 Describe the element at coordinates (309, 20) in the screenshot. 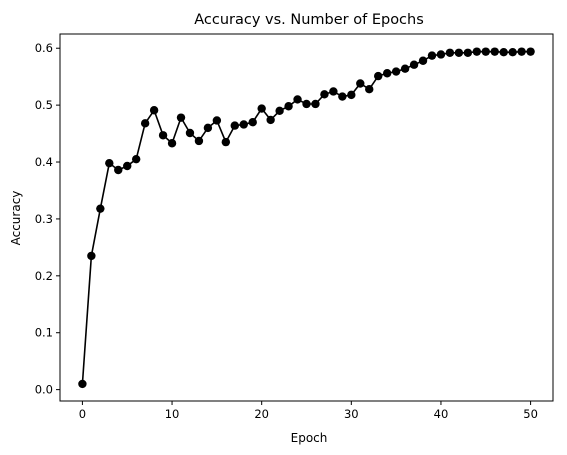

I see `chart-title: Accuracy vs. Number of Epochs` at that location.